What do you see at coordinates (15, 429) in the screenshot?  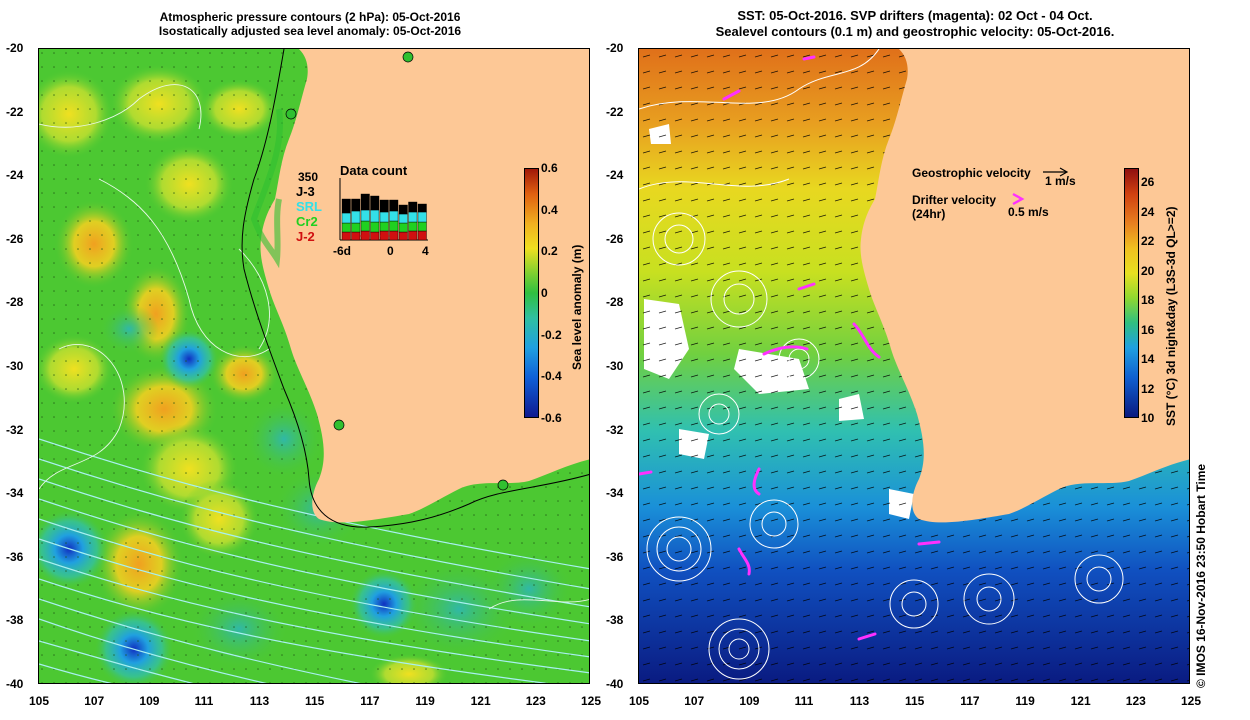 I see `lat-tick-left: -32` at bounding box center [15, 429].